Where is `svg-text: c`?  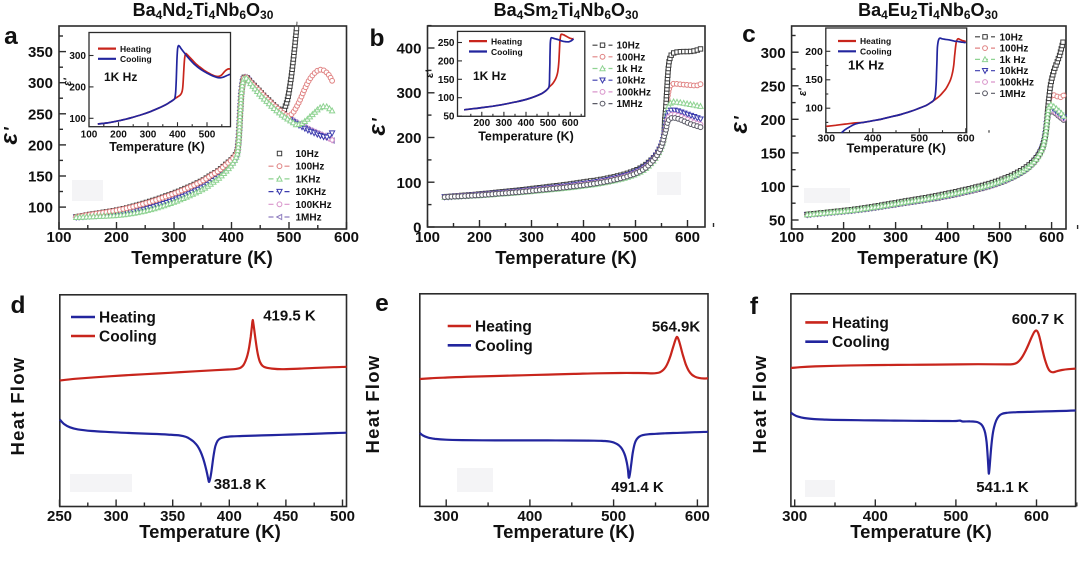 svg-text: c is located at coordinates (749, 34).